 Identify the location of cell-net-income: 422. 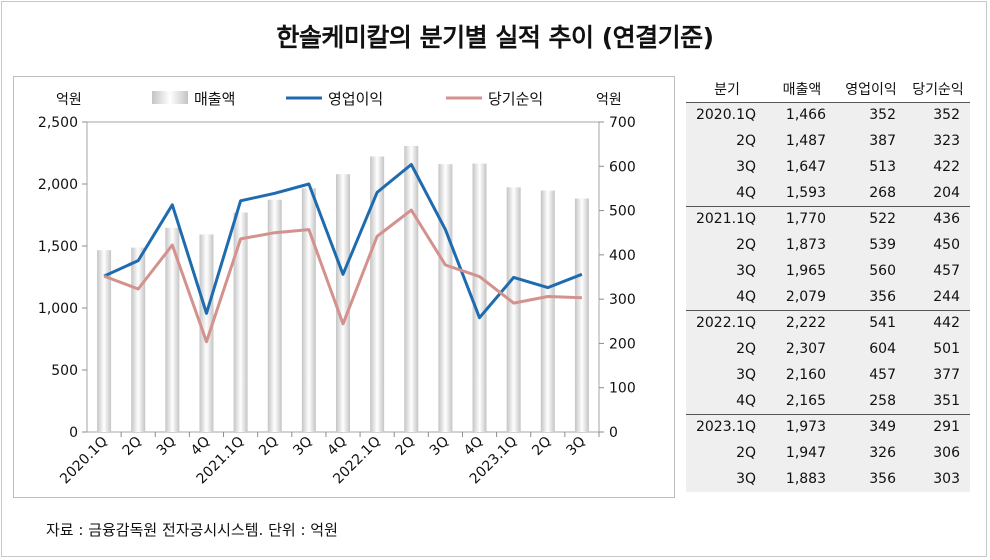
(946, 167).